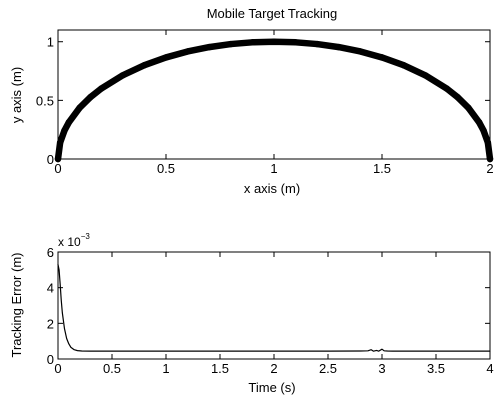 This screenshot has height=401, width=496. Describe the element at coordinates (271, 387) in the screenshot. I see `x-axis-title: Time (s)` at that location.